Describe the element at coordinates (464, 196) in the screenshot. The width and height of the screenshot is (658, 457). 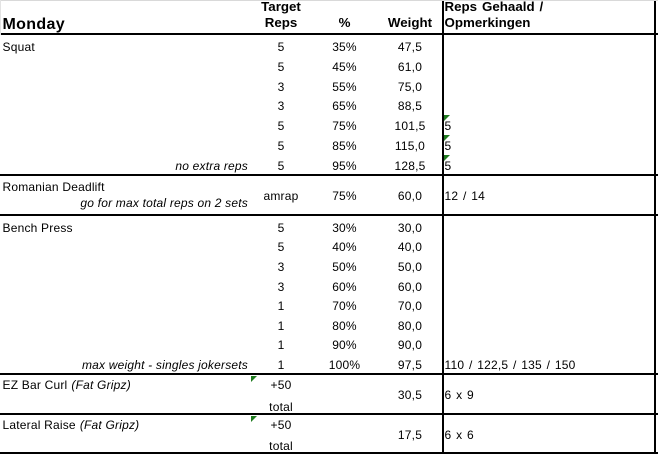
I see `cell-result: 12 / 14` at that location.